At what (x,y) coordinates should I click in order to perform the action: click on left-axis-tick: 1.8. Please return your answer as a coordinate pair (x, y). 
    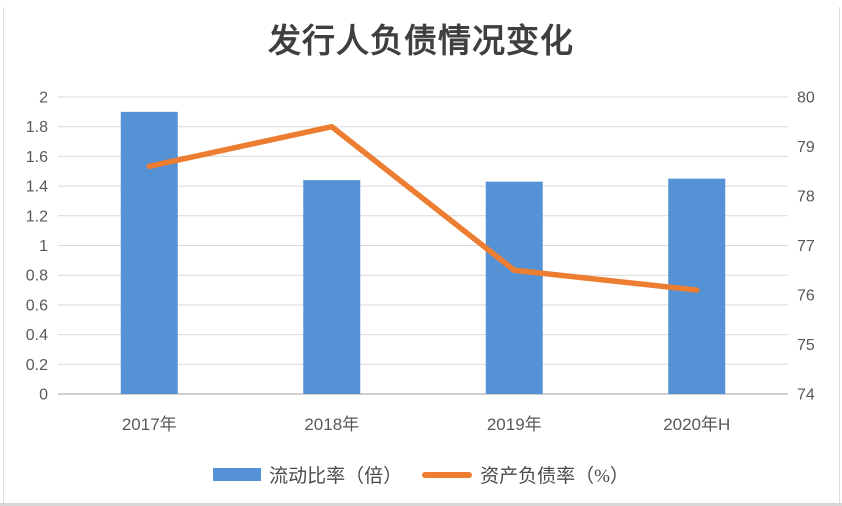
    Looking at the image, I should click on (37, 127).